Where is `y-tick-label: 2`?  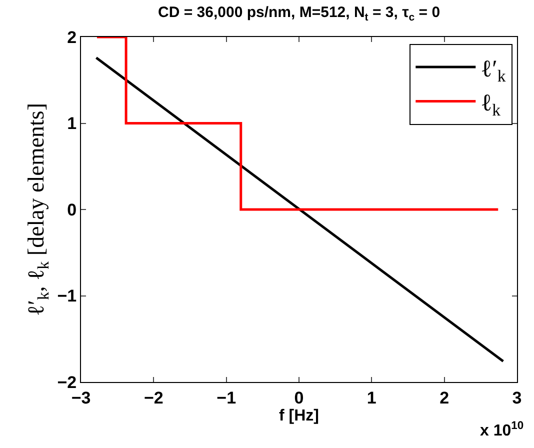
y-tick-label: 2 is located at coordinates (72, 37).